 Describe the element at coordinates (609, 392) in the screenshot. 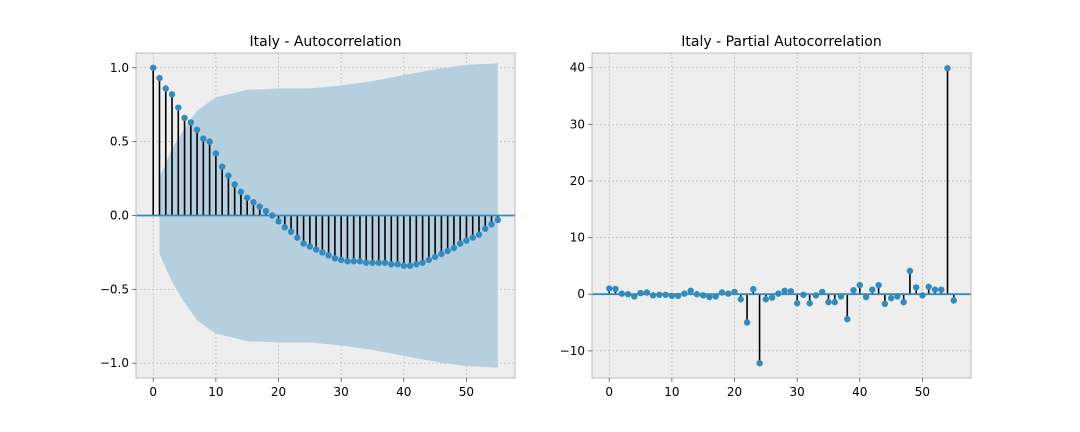

I see `pacf-x-tick-label: 0` at that location.